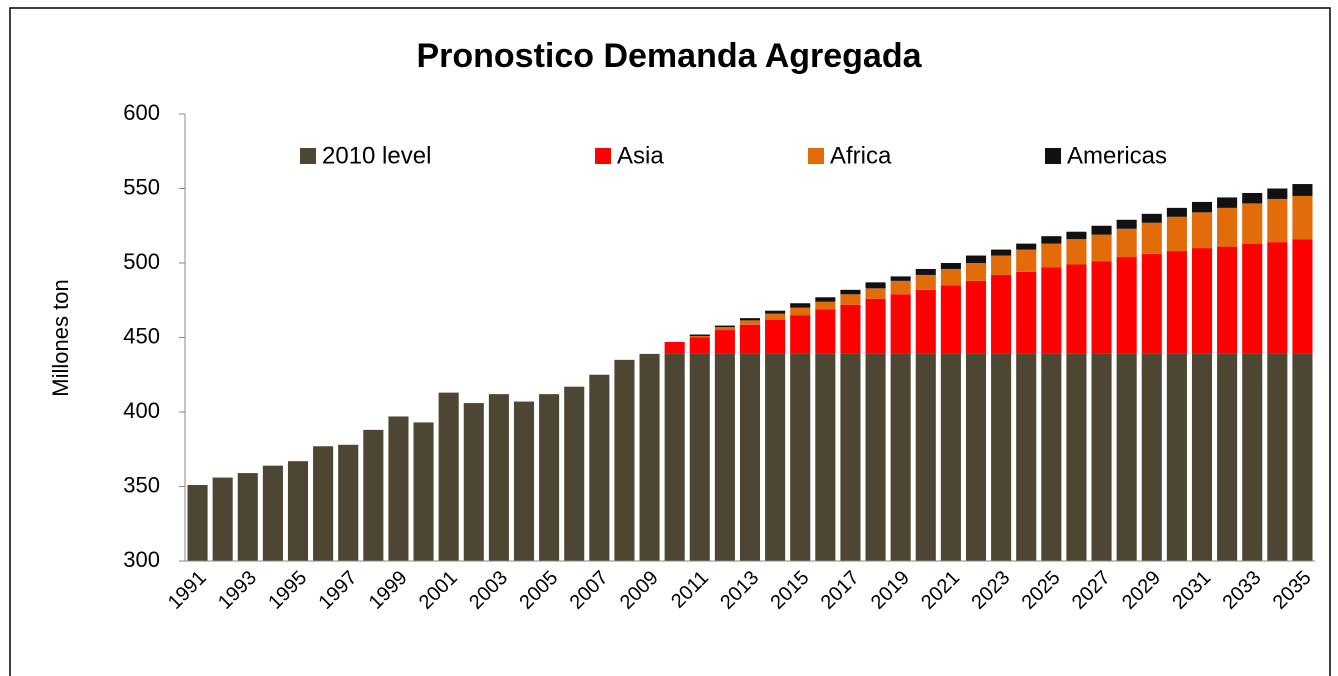 This screenshot has height=676, width=1338. What do you see at coordinates (141, 559) in the screenshot?
I see `y-tick-label: 300` at bounding box center [141, 559].